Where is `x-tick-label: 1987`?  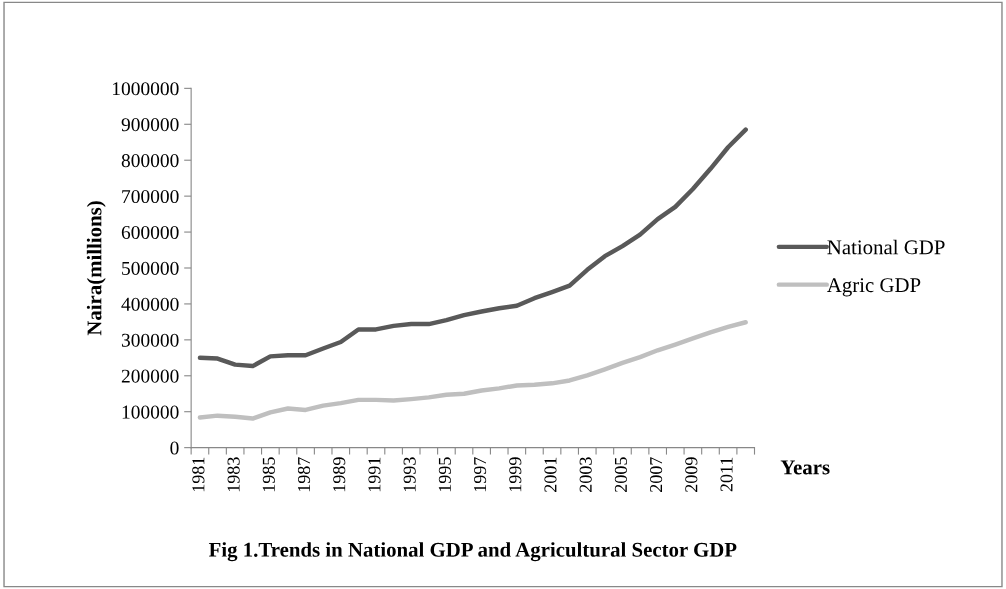 x-tick-label: 1987 is located at coordinates (304, 474).